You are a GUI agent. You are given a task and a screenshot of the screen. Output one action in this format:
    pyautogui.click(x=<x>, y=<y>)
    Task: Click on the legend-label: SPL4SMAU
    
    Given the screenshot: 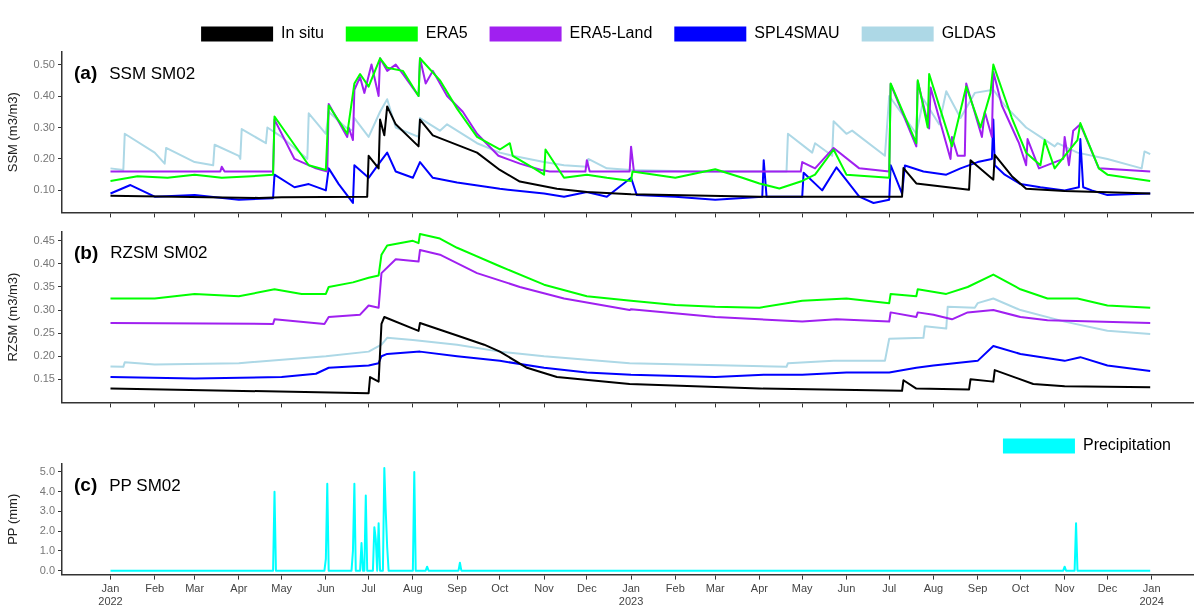 What is the action you would take?
    pyautogui.click(x=797, y=33)
    